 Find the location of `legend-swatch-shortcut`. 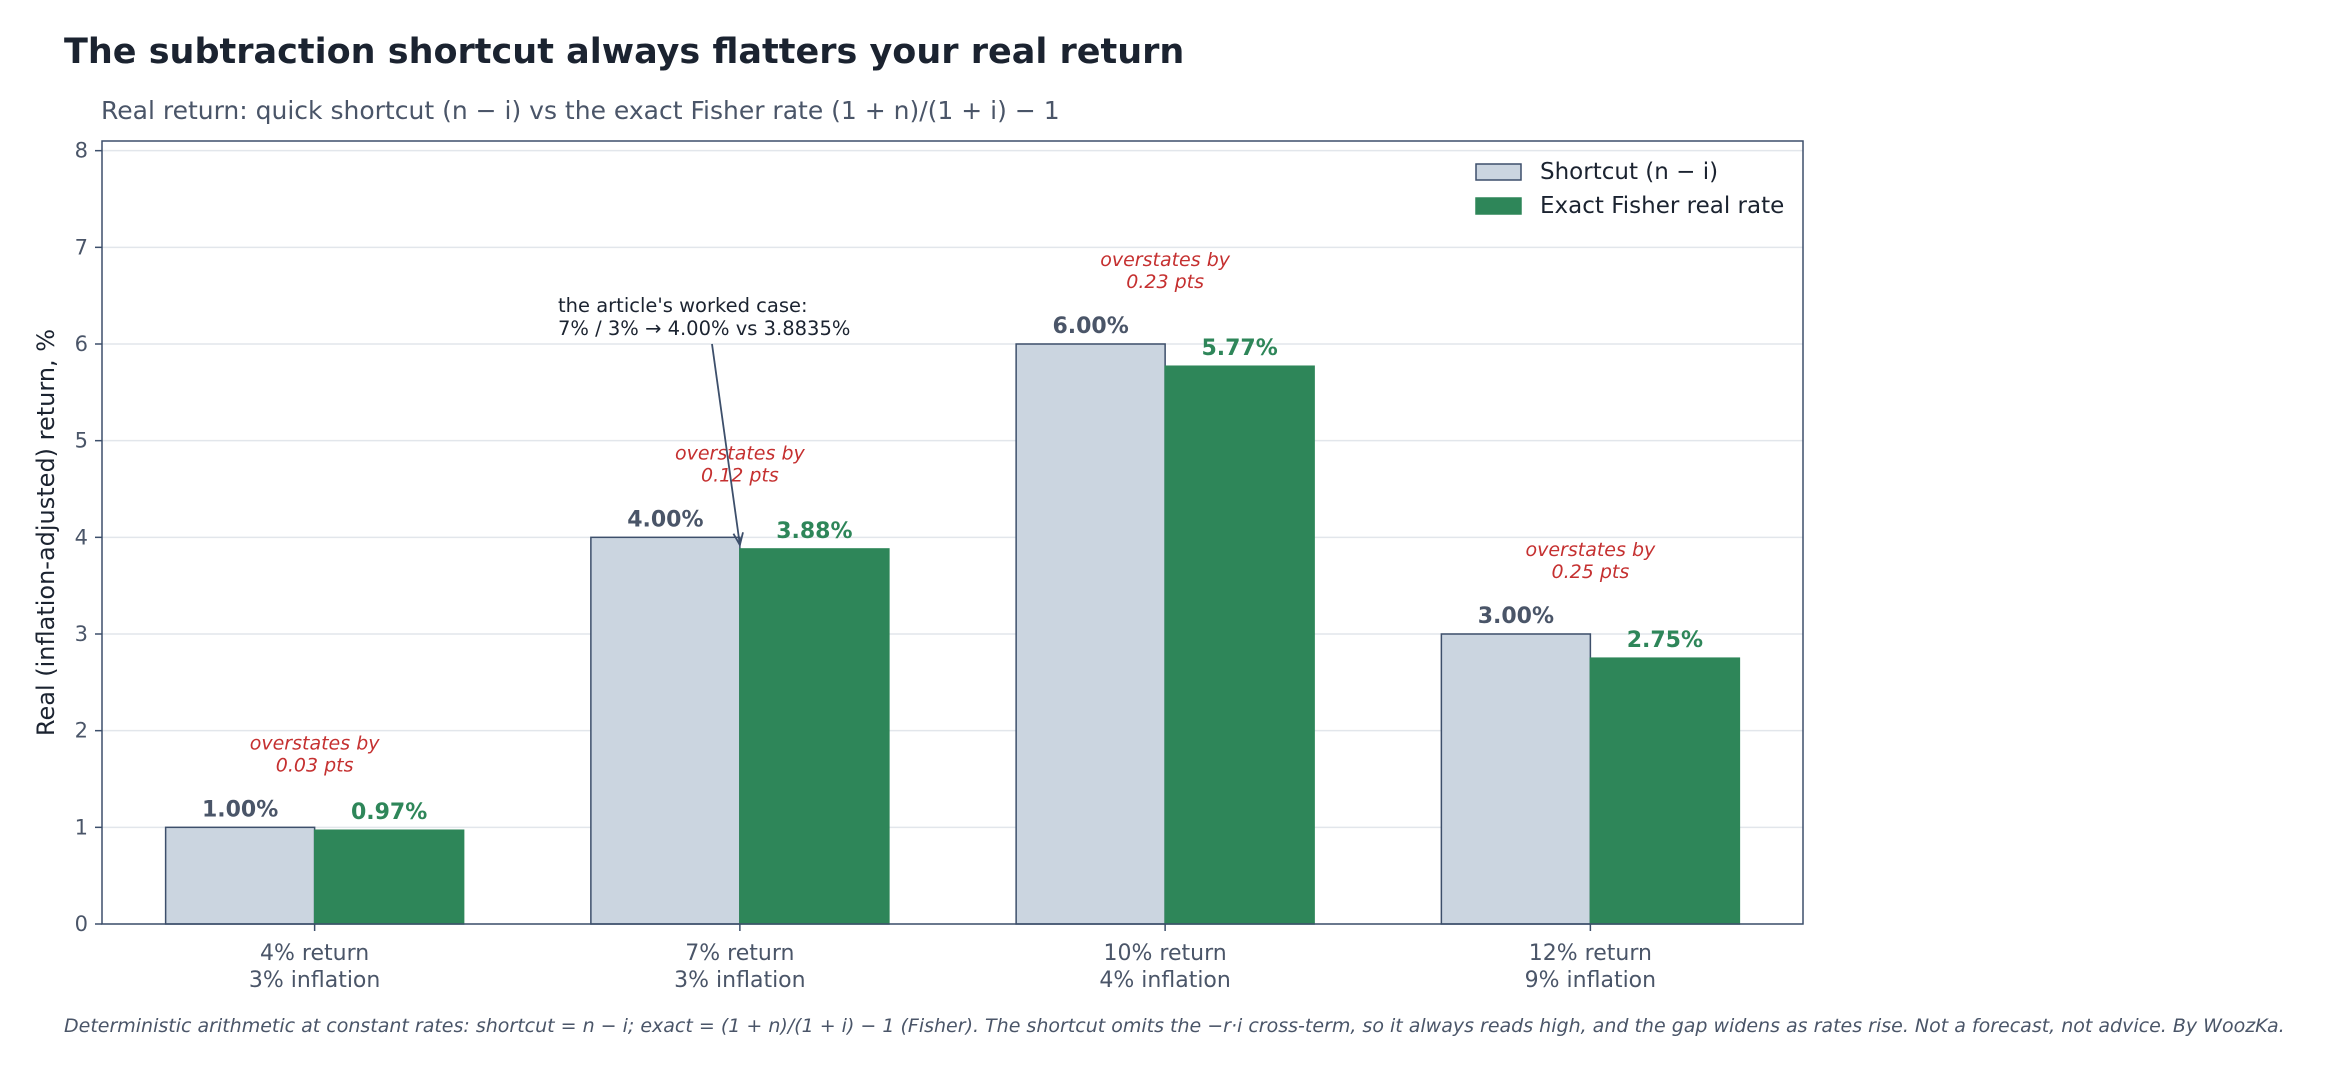

legend-swatch-shortcut is located at coordinates (1498, 172).